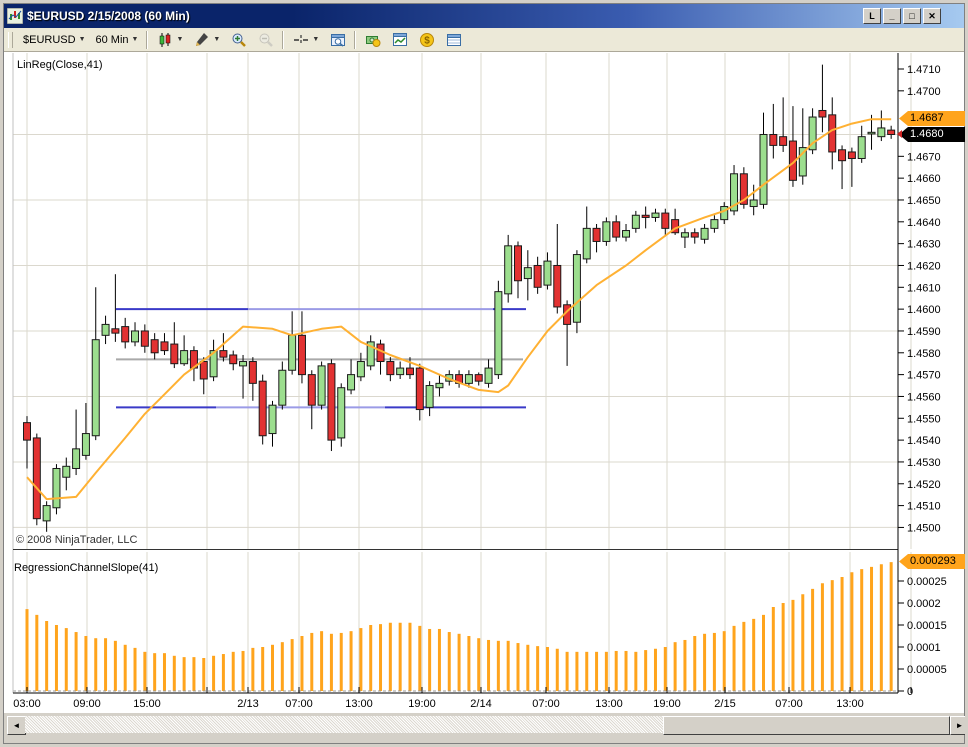 This screenshot has height=747, width=968. Describe the element at coordinates (924, 245) in the screenshot. I see `svg-text: 1.4630` at that location.